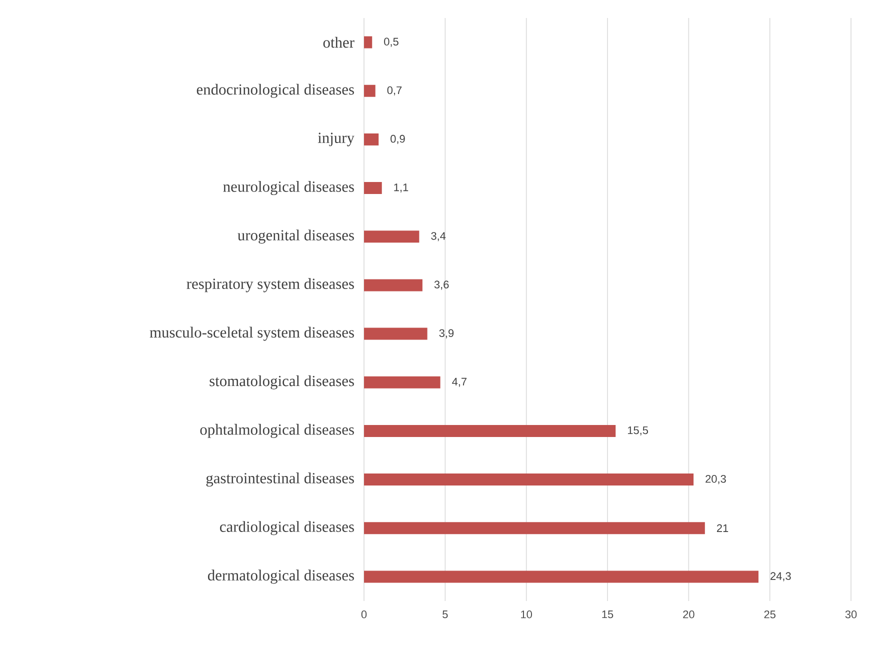  Describe the element at coordinates (716, 479) in the screenshot. I see `data-label: 20,3` at that location.